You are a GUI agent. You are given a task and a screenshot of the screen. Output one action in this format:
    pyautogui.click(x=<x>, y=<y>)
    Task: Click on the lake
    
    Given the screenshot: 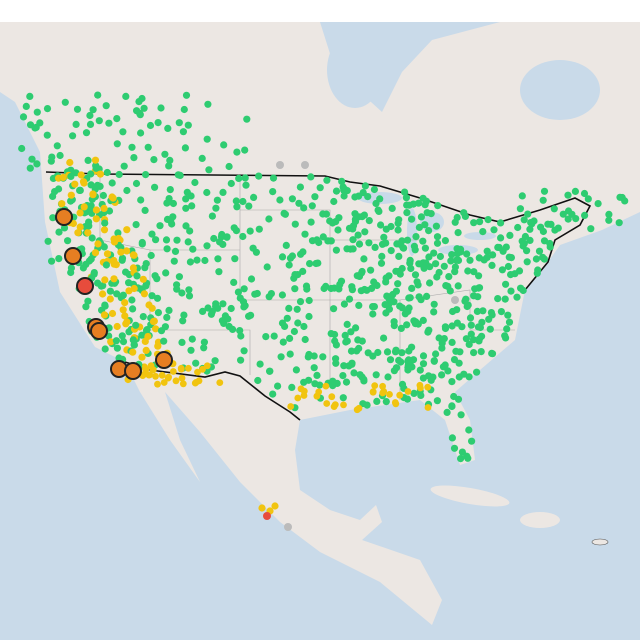 What is the action you would take?
    pyautogui.click(x=480, y=236)
    